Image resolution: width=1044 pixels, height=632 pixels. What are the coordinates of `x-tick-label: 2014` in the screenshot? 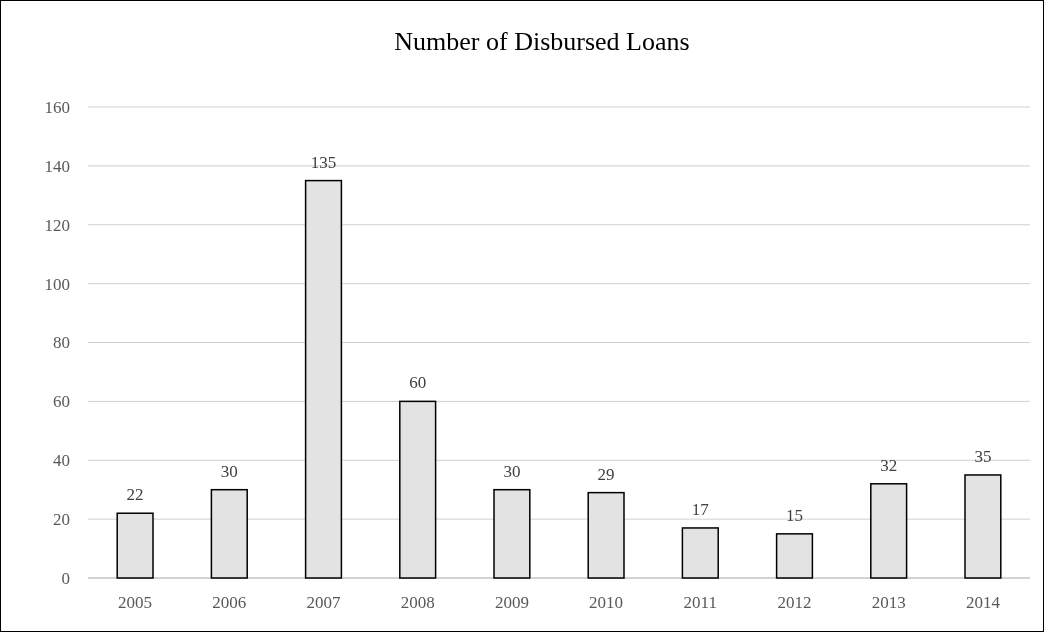 It's located at (983, 602).